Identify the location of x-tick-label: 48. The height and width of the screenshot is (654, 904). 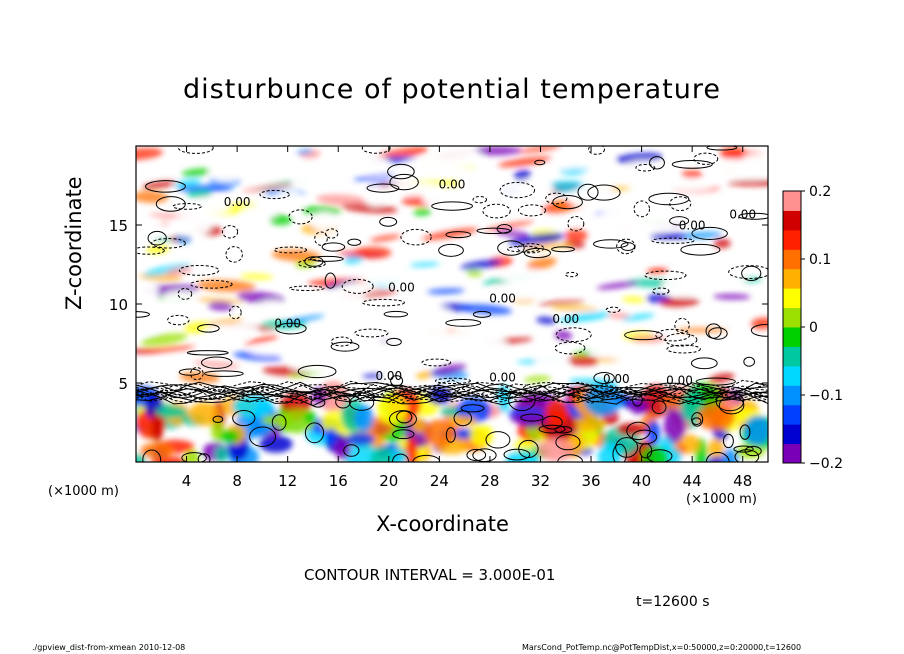
(742, 481).